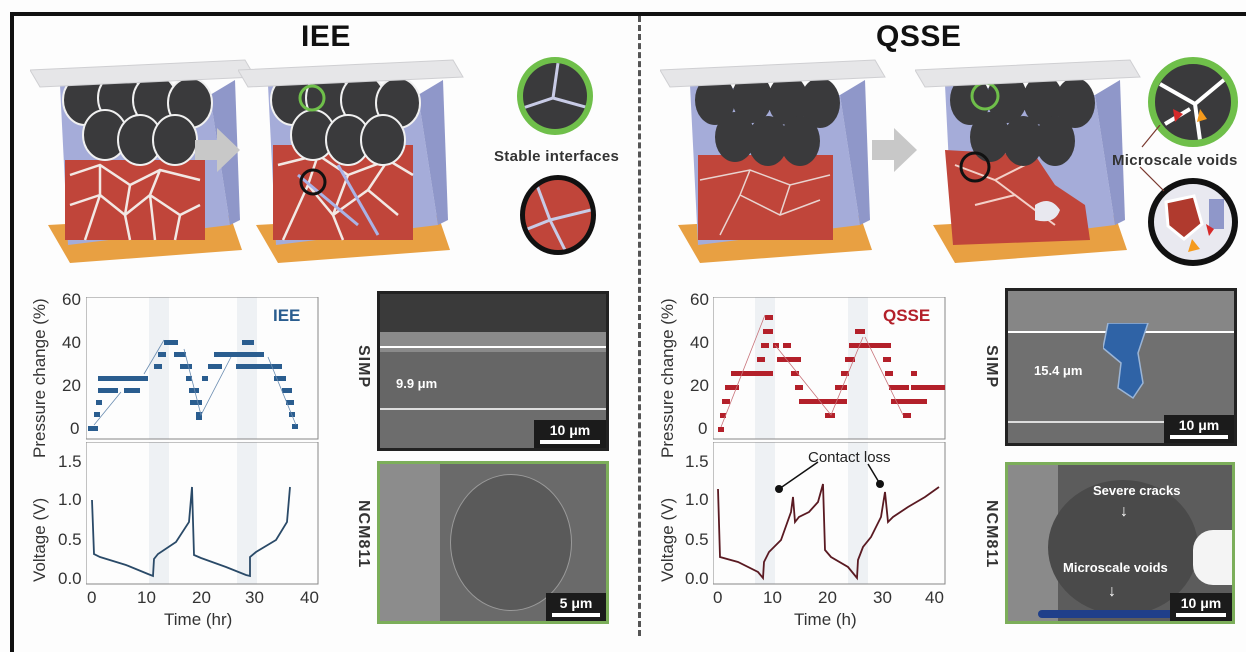 Image resolution: width=1246 pixels, height=652 pixels. What do you see at coordinates (1193, 102) in the screenshot?
I see `qsse-void-zoom-top` at bounding box center [1193, 102].